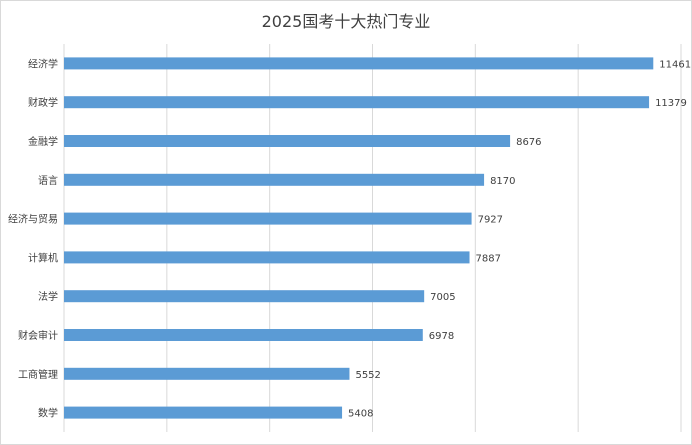 The image size is (692, 445). I want to click on category-label-4: 经济与贸易, so click(33, 219).